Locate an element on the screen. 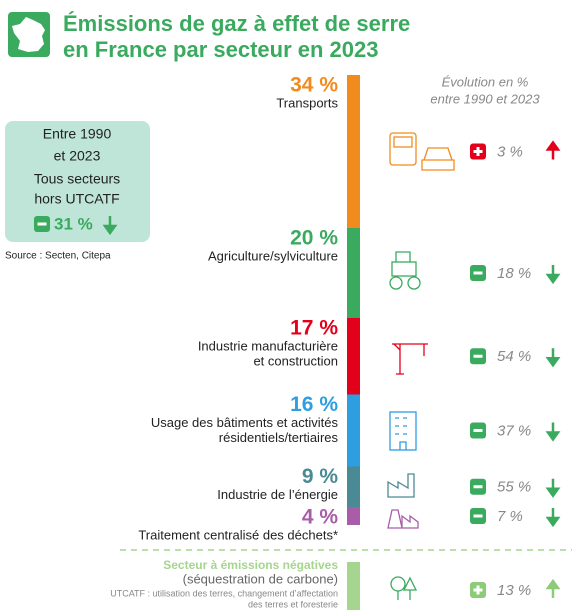  evolution-label: 13 % is located at coordinates (514, 590).